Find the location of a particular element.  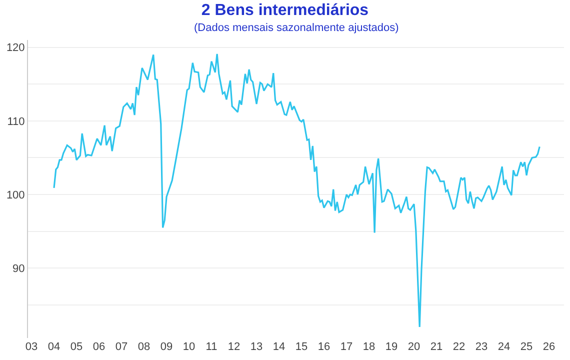

x-tick-label: 08 is located at coordinates (144, 347).